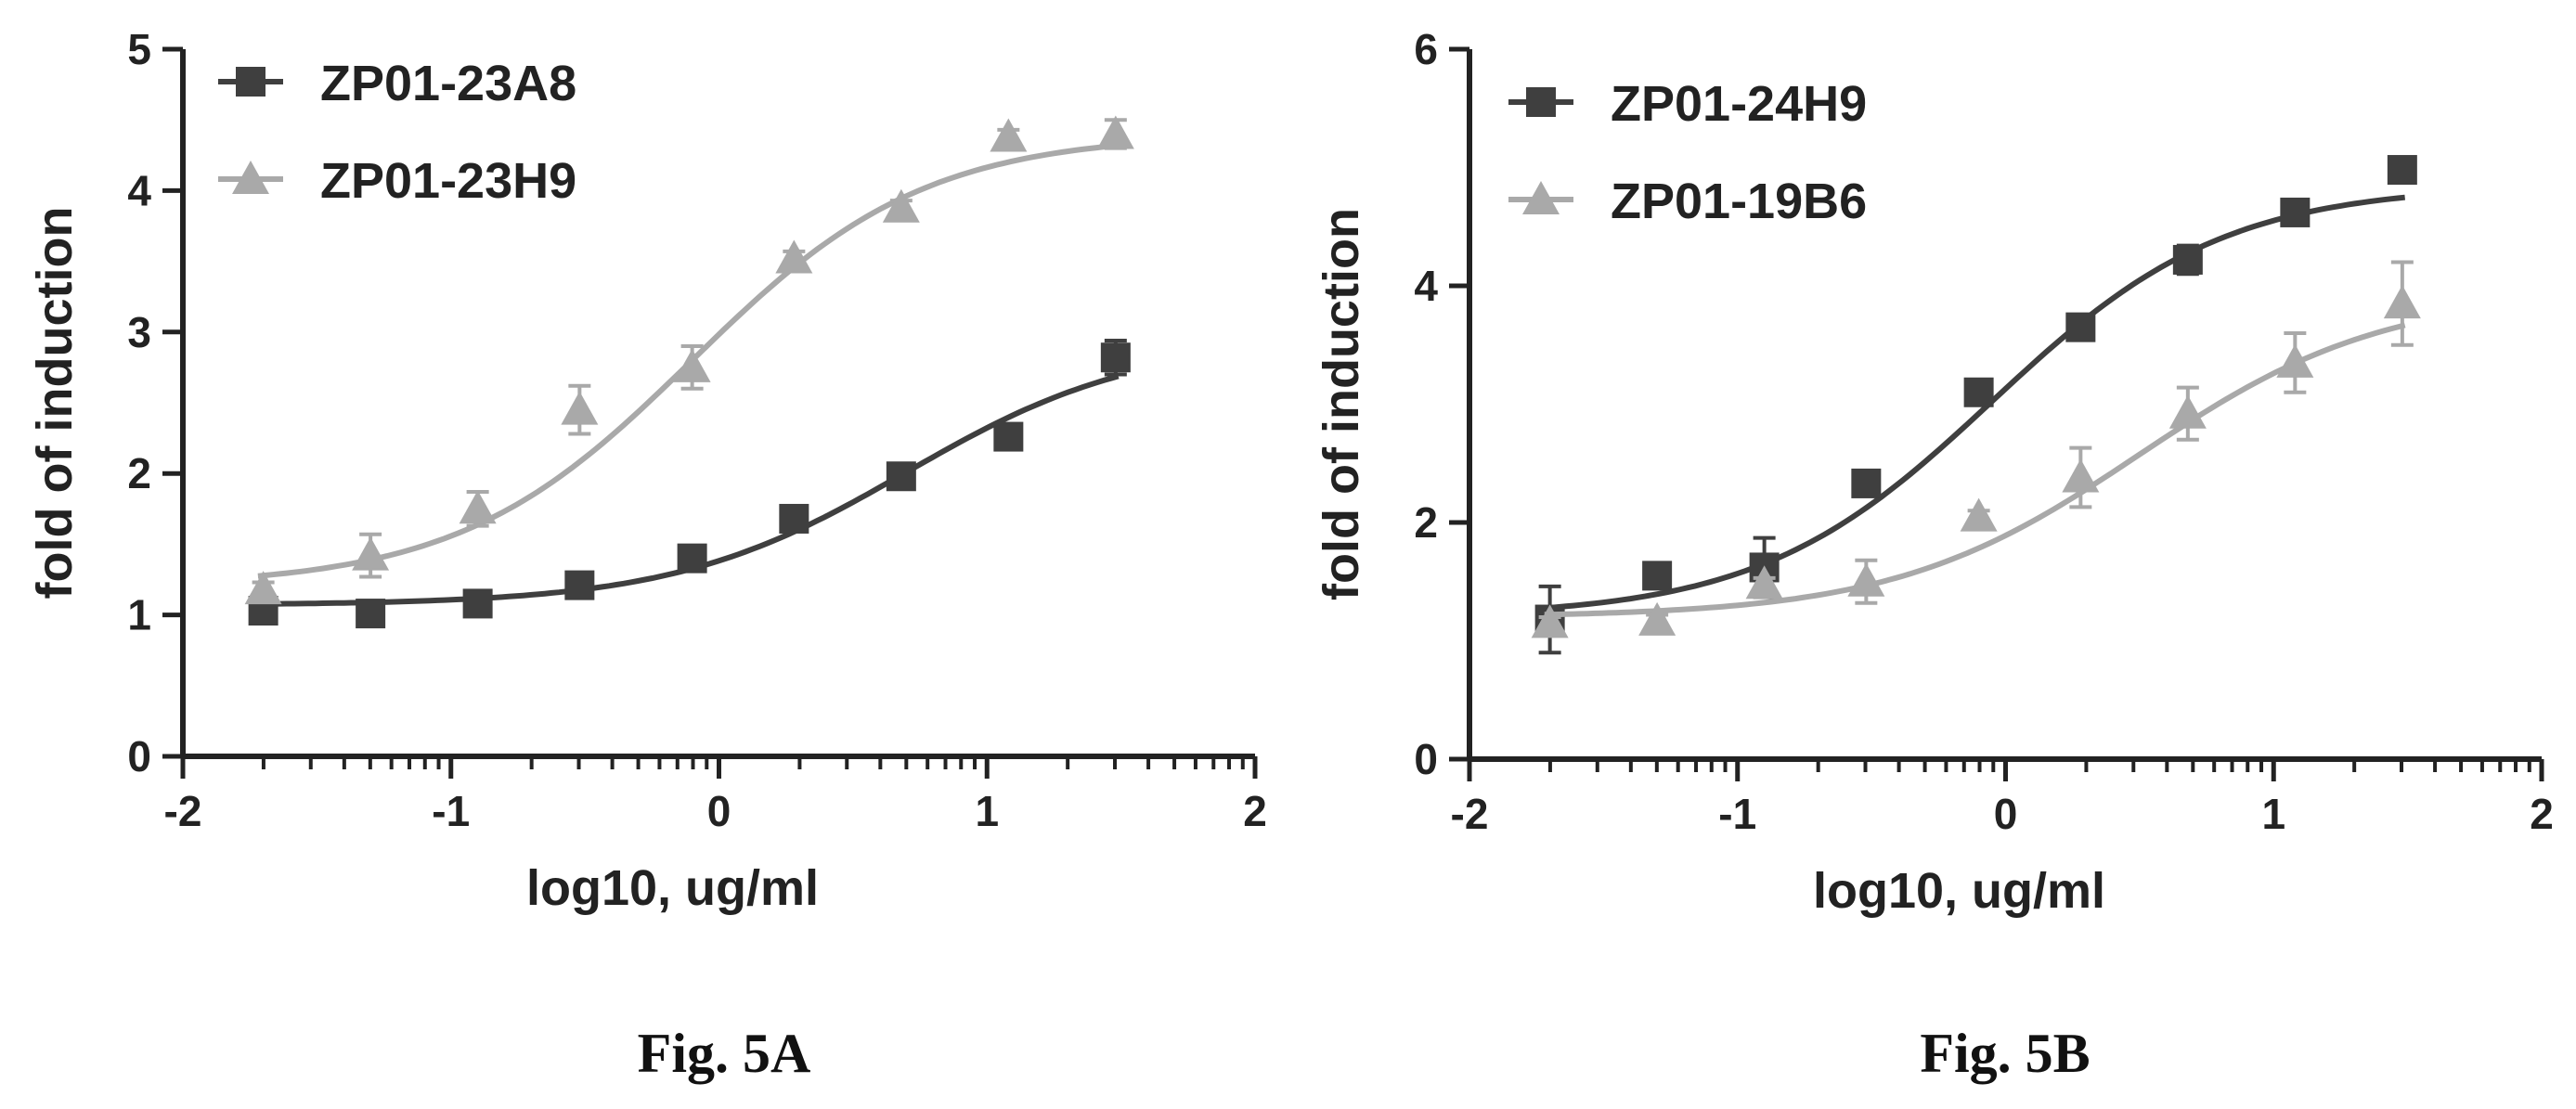 The height and width of the screenshot is (1109, 2576). I want to click on y-tick-label: 5, so click(139, 49).